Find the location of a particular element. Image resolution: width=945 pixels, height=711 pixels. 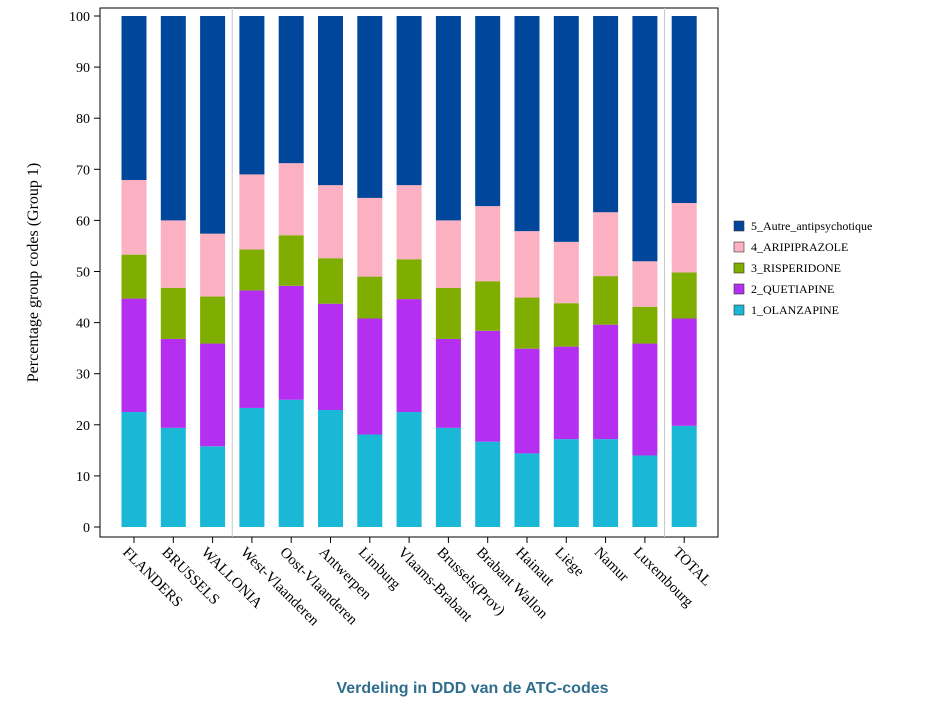

legend-item: 3_RISPERIDONE is located at coordinates (787, 268).